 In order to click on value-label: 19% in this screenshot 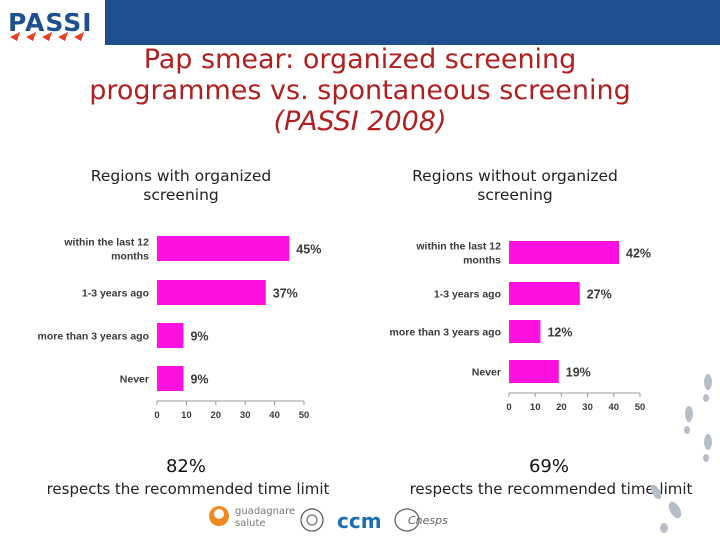, I will do `click(578, 373)`.